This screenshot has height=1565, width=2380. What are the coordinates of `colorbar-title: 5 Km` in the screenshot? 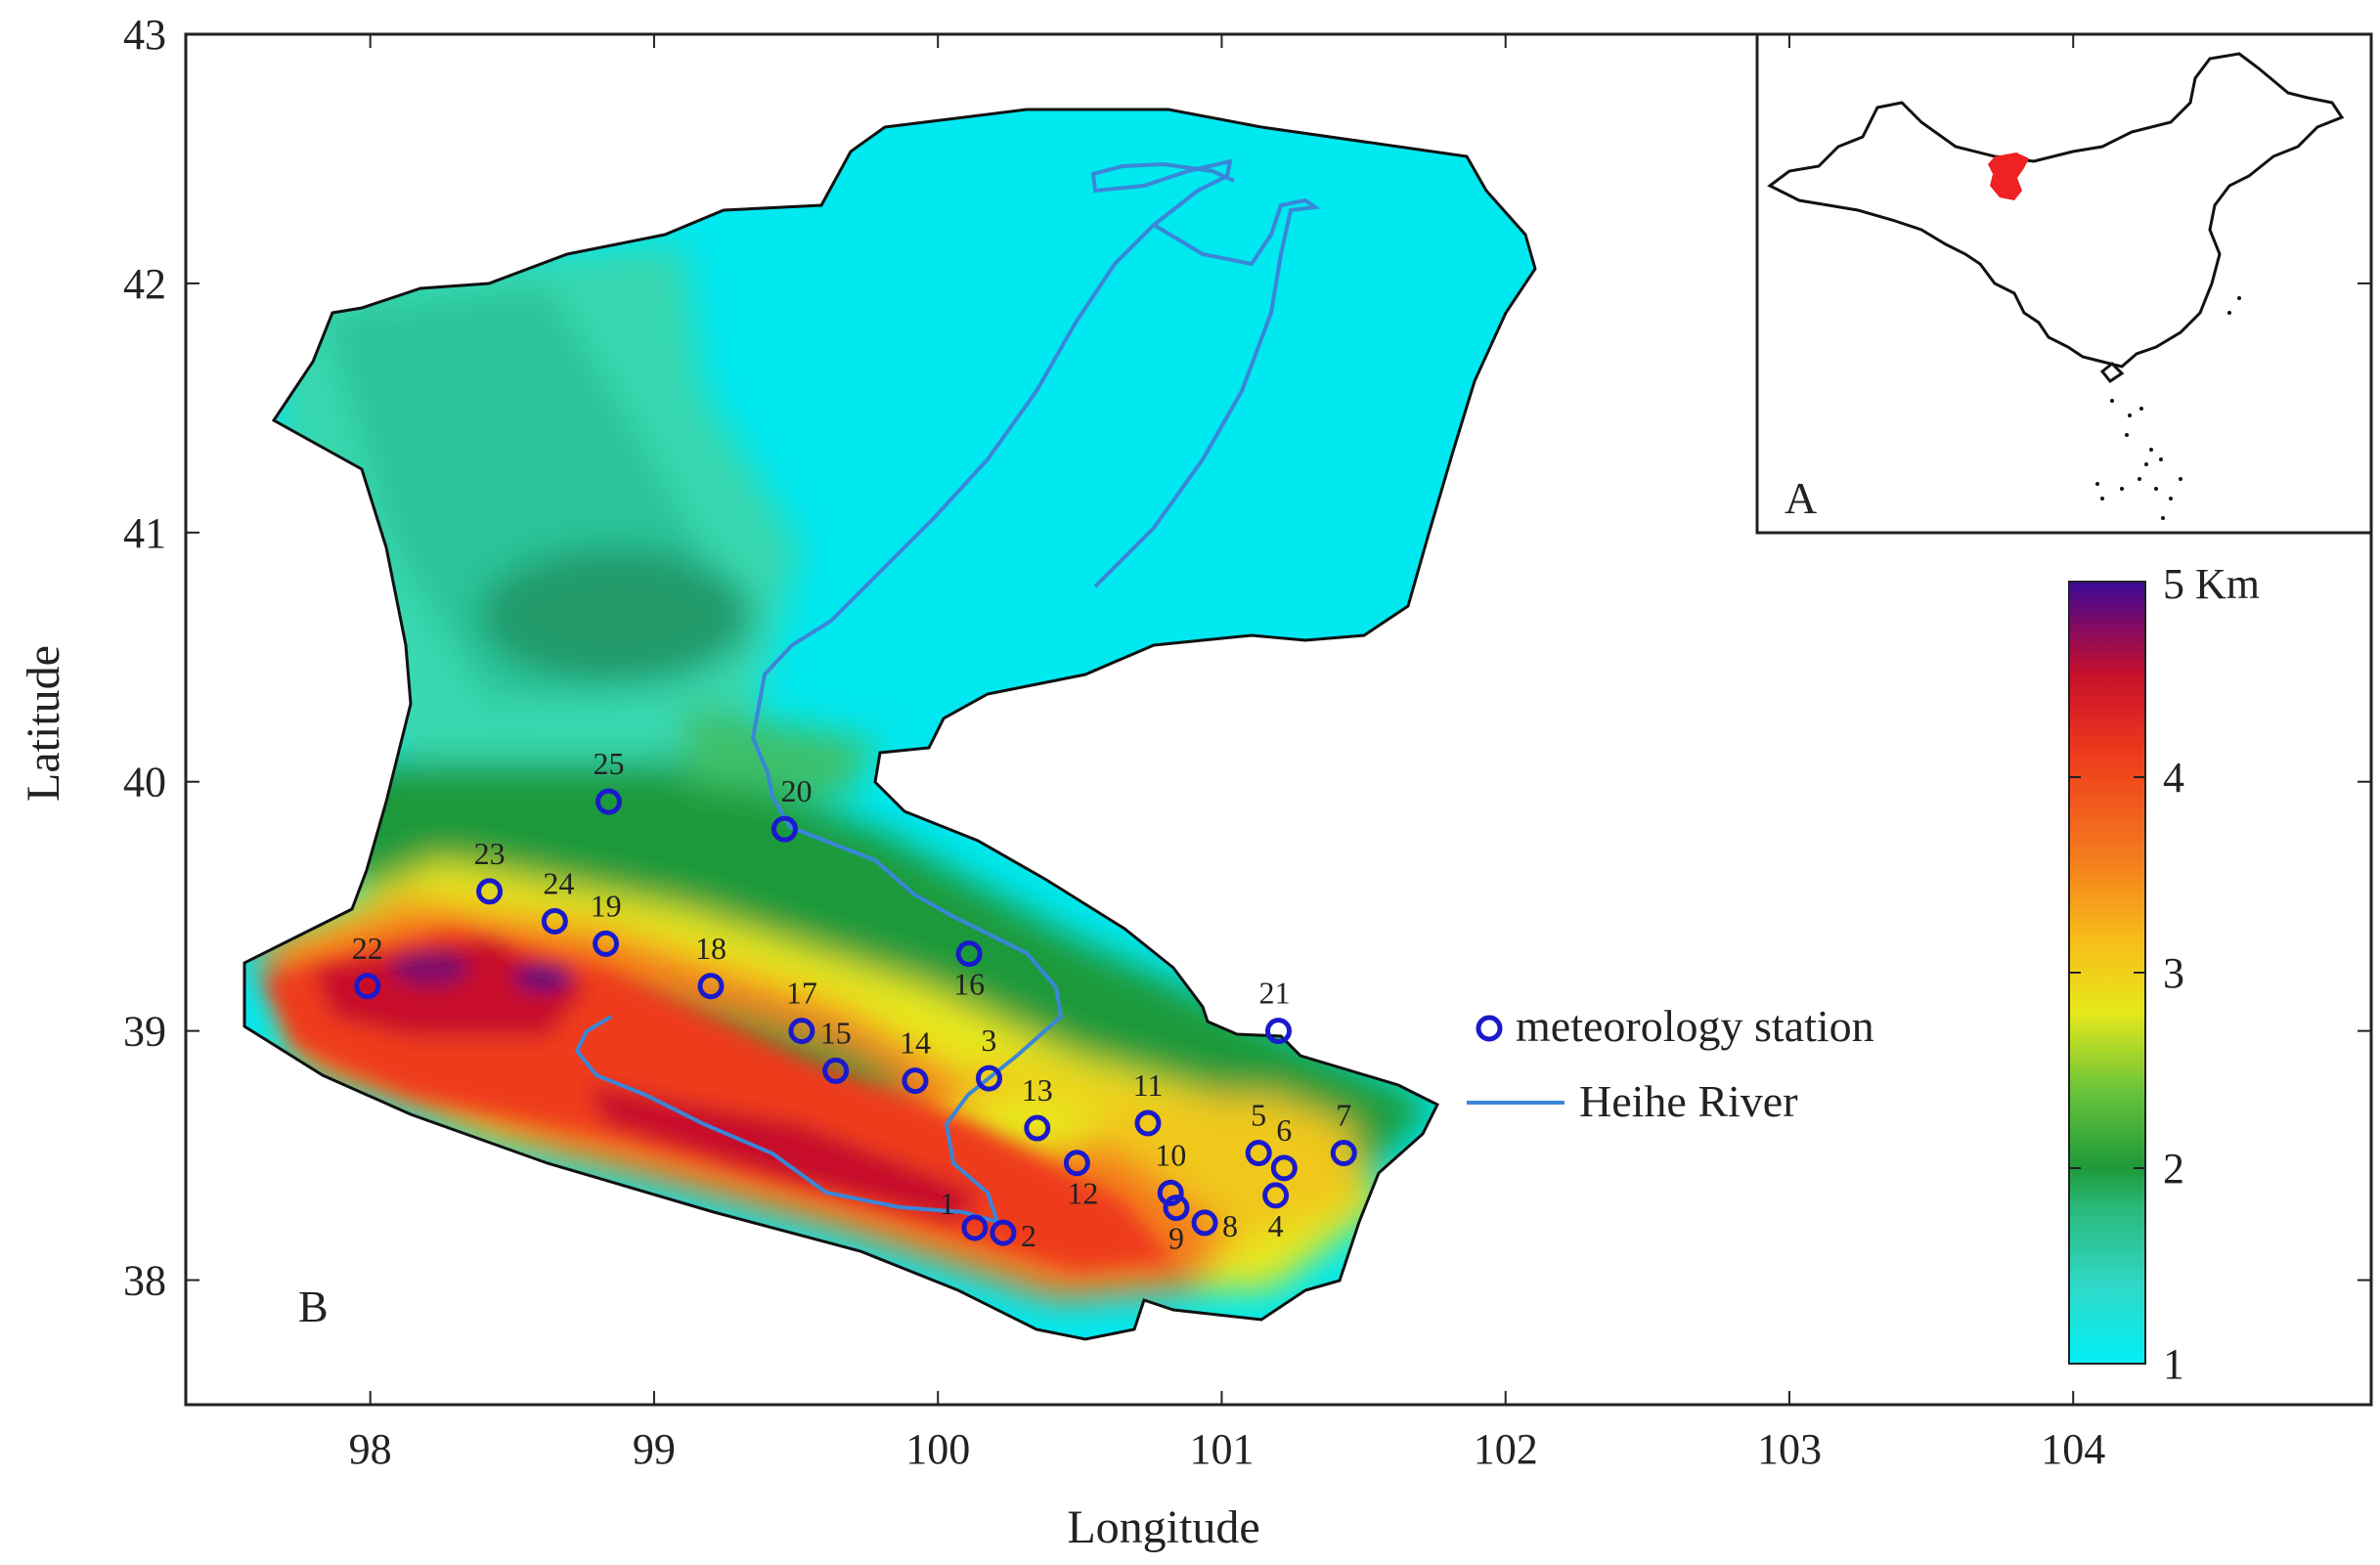 It's located at (2211, 584).